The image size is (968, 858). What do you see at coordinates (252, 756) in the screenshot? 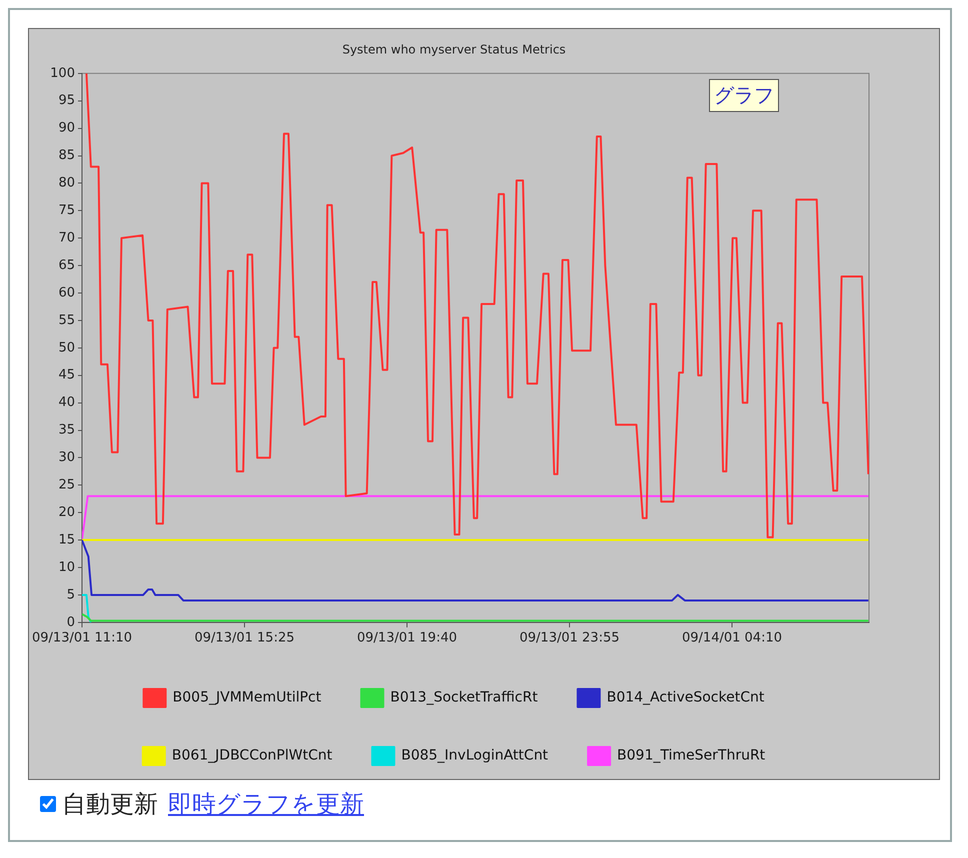
I see `legend-label: B061_JDBCConPlWtCnt` at bounding box center [252, 756].